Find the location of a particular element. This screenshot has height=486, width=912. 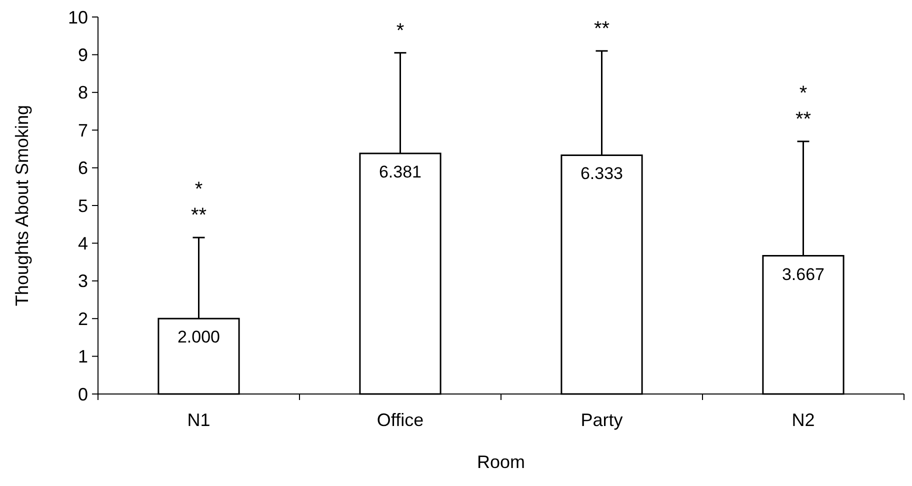

x-tick-label: Office is located at coordinates (400, 420).